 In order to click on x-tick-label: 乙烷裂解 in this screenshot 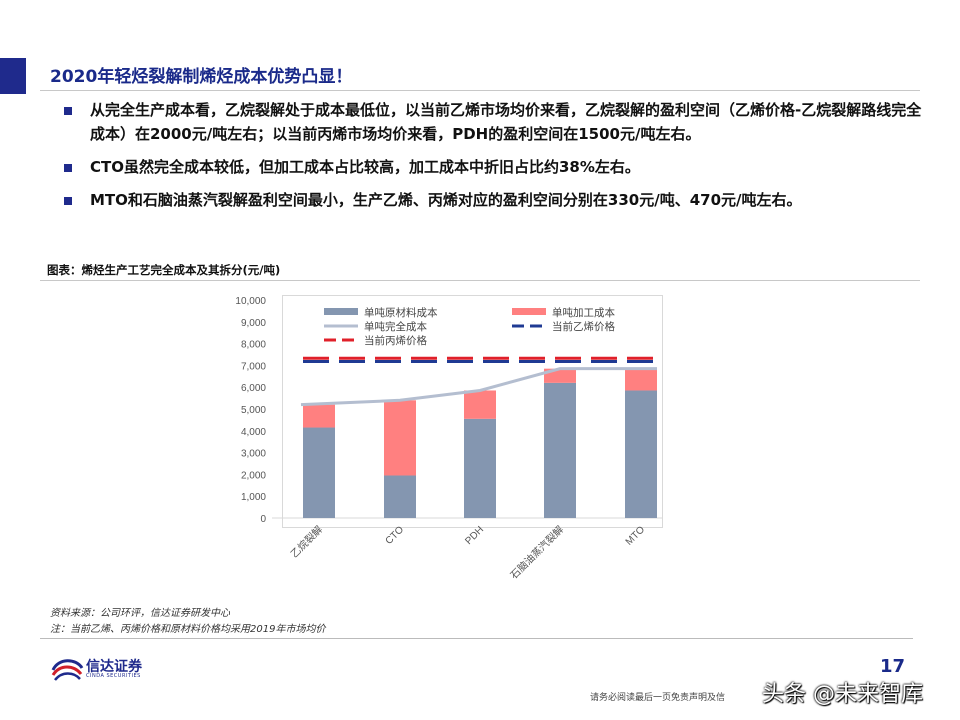, I will do `click(306, 541)`.